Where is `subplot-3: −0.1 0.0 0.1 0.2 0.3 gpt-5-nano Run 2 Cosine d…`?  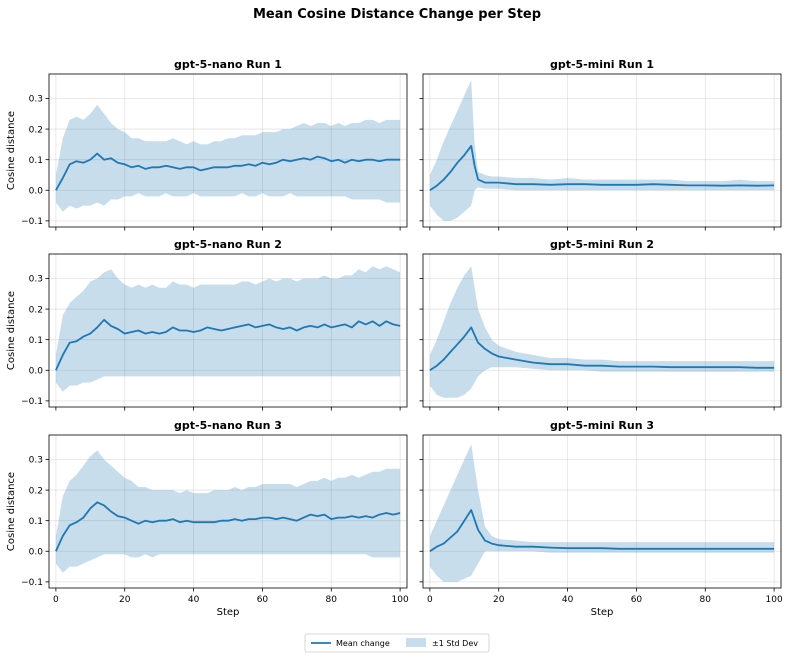 subplot-3: −0.1 0.0 0.1 0.2 0.3 gpt-5-nano Run 2 Cosine d… is located at coordinates (207, 324).